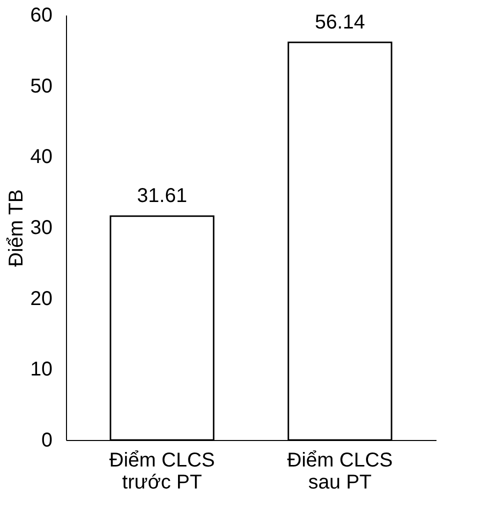  I want to click on y-tick-label: 10, so click(41, 369).